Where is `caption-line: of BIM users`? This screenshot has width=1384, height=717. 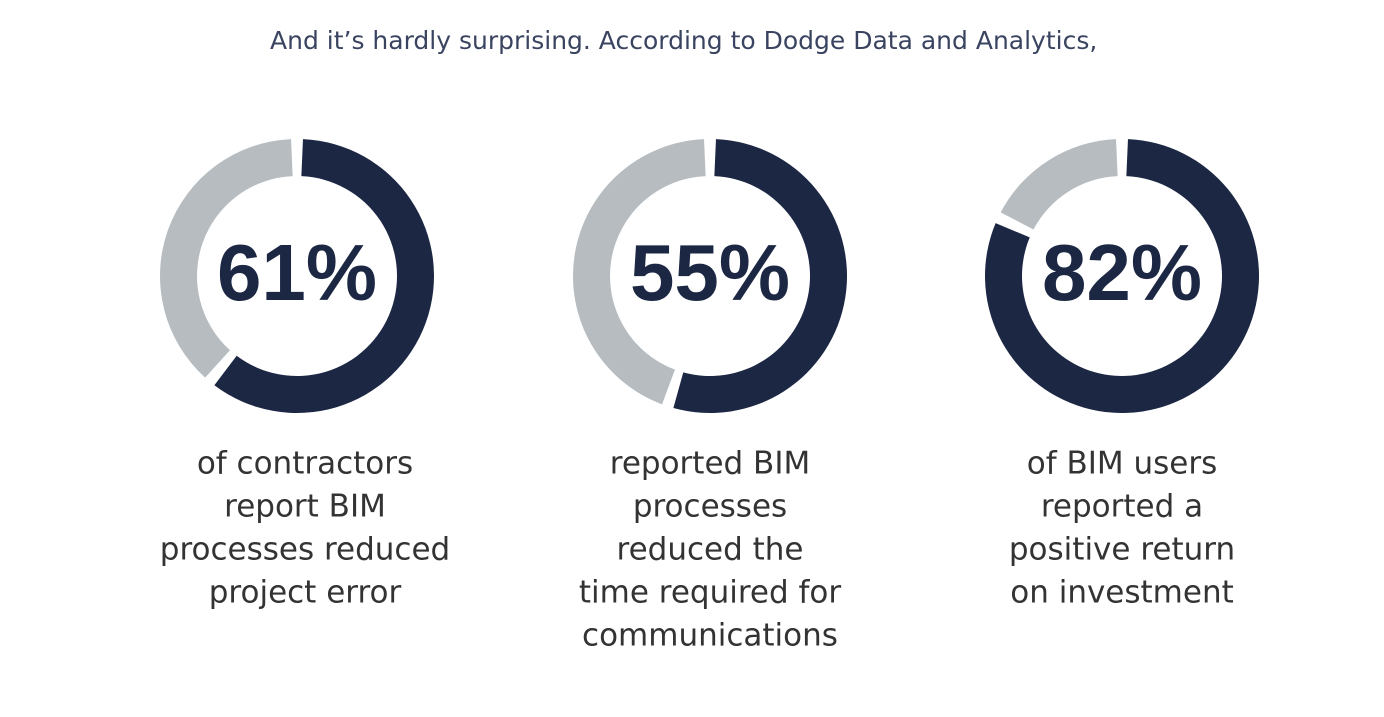 caption-line: of BIM users is located at coordinates (1122, 464).